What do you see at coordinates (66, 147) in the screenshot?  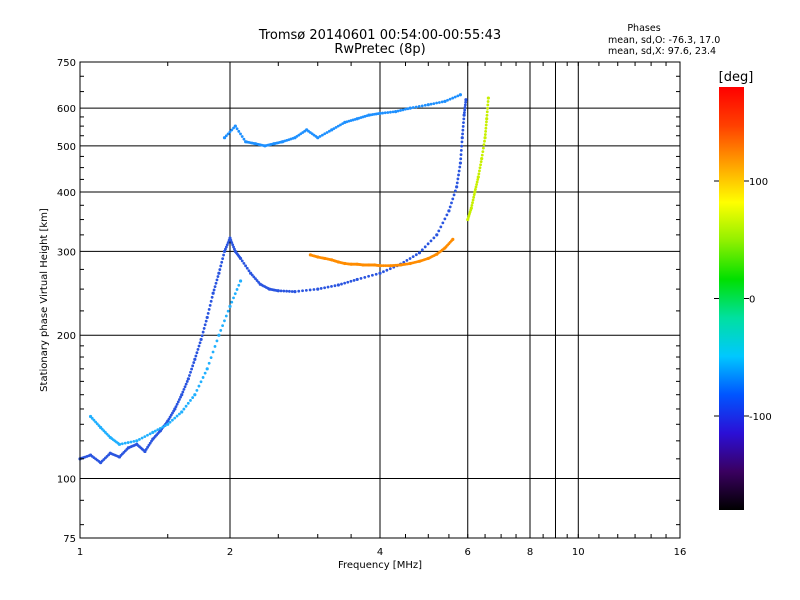 I see `y-tick-label: 500` at bounding box center [66, 147].